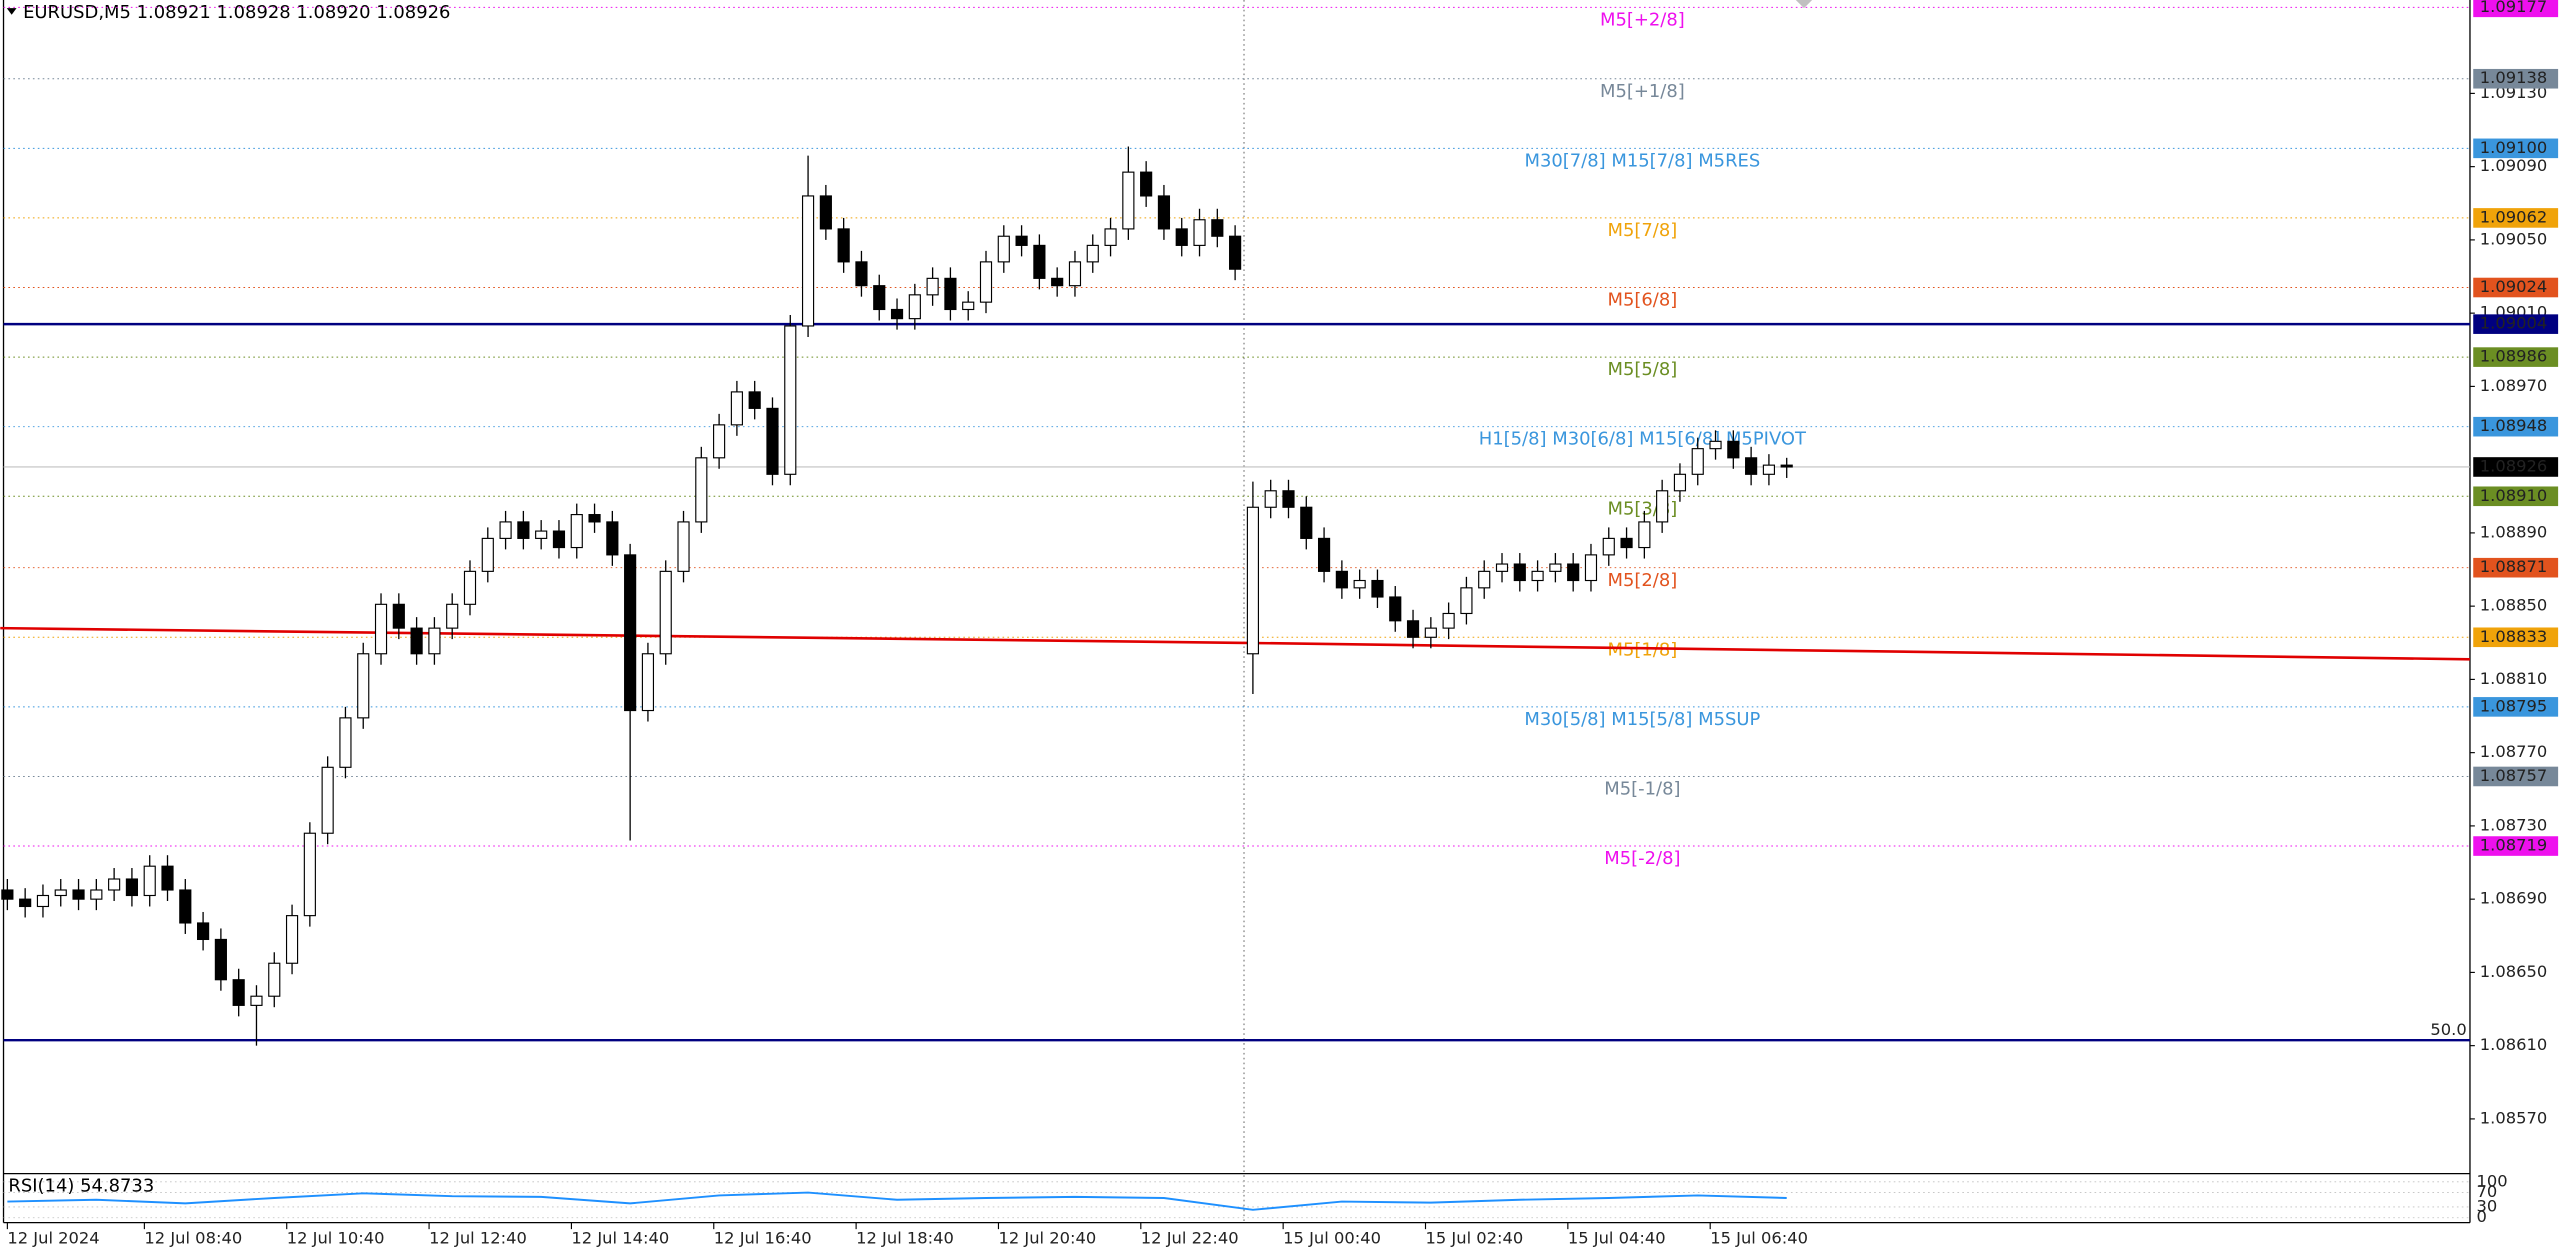 This screenshot has width=2560, height=1252. I want to click on price-tag-label: 1.08795, so click(2513, 705).